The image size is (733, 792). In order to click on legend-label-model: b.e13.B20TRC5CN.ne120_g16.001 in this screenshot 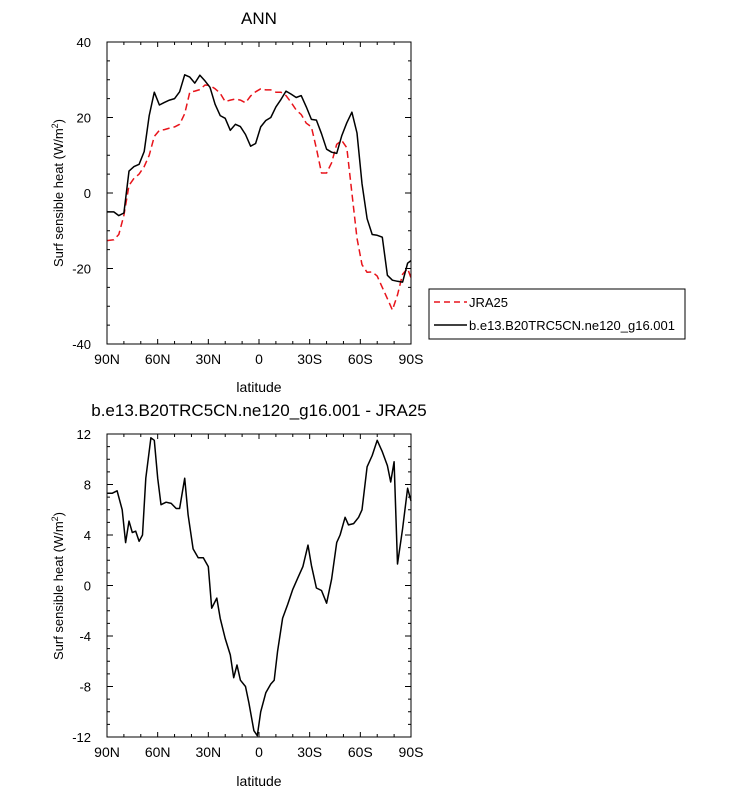, I will do `click(572, 325)`.